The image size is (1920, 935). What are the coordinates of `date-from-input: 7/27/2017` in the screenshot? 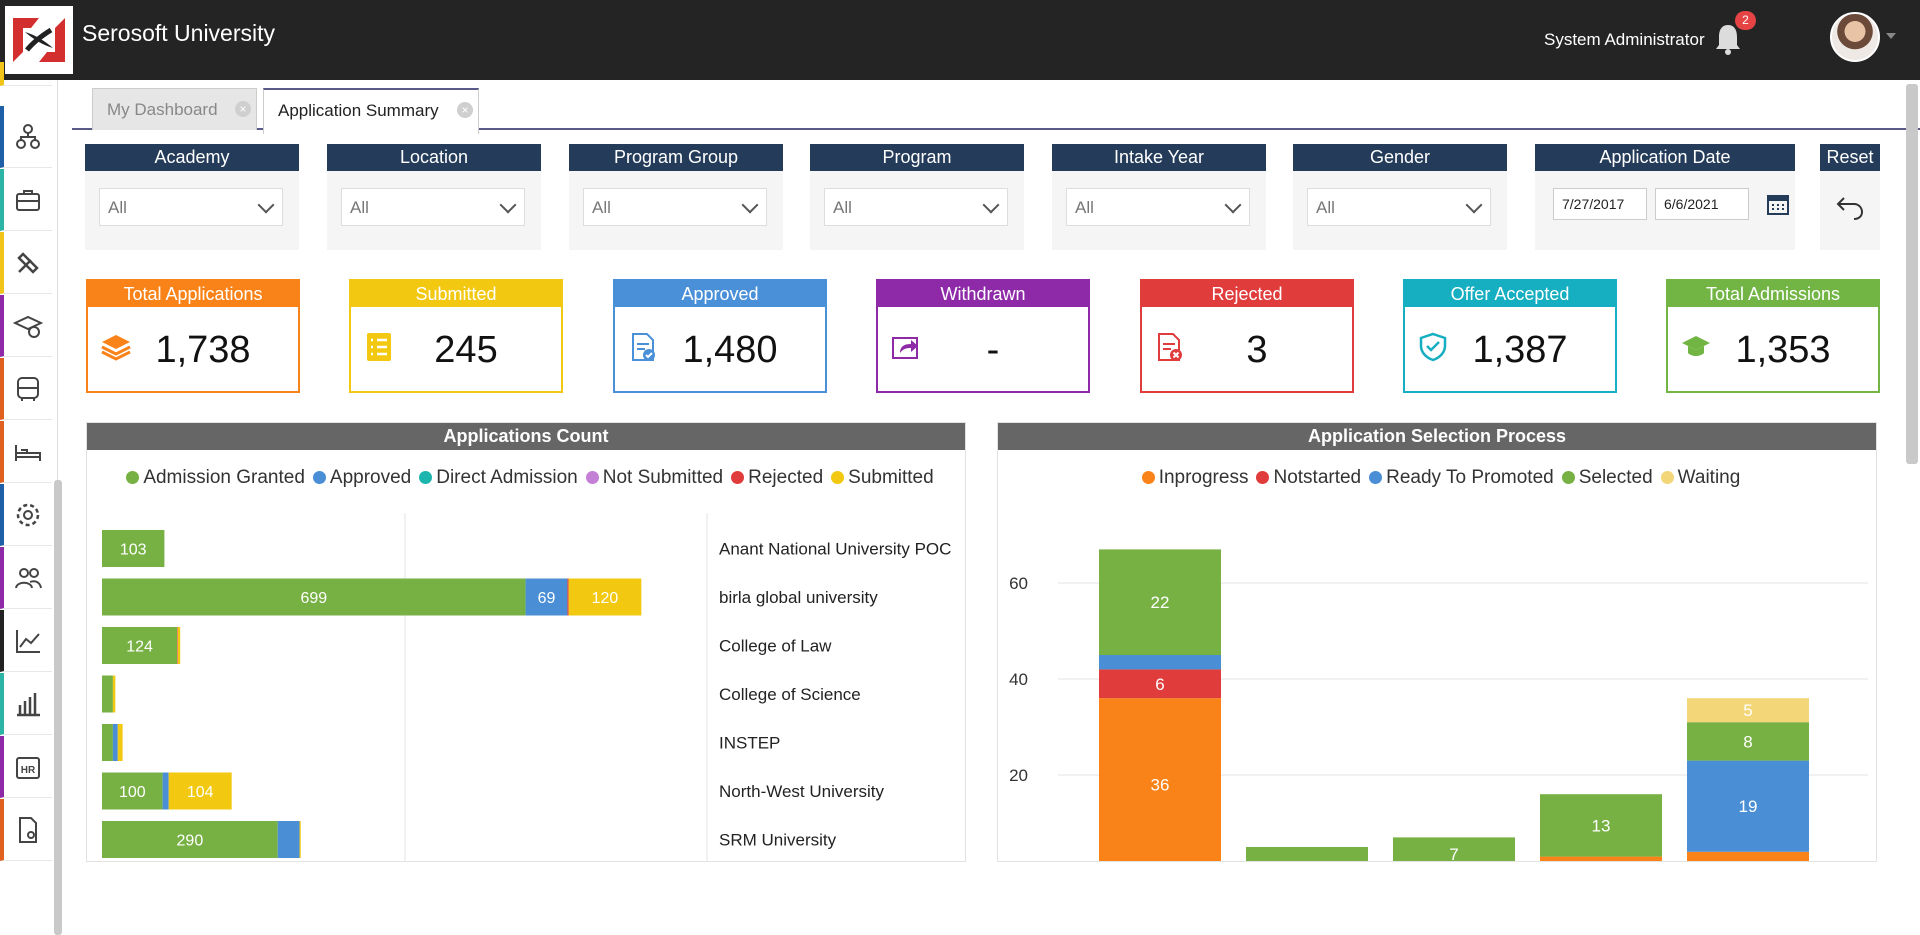 It's located at (1600, 204).